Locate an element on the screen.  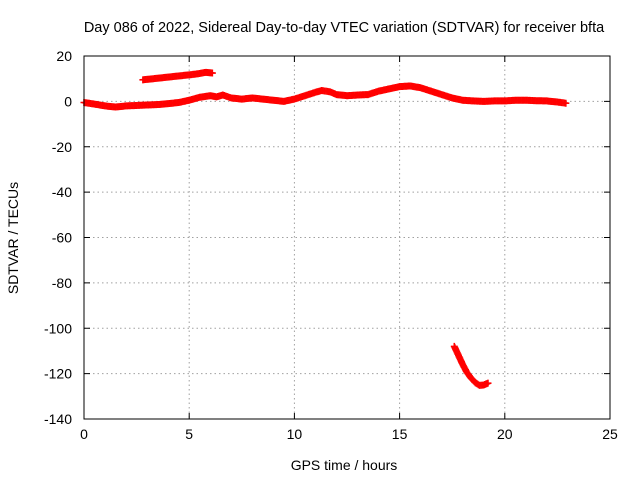
y-tick-label: -40 is located at coordinates (62, 192).